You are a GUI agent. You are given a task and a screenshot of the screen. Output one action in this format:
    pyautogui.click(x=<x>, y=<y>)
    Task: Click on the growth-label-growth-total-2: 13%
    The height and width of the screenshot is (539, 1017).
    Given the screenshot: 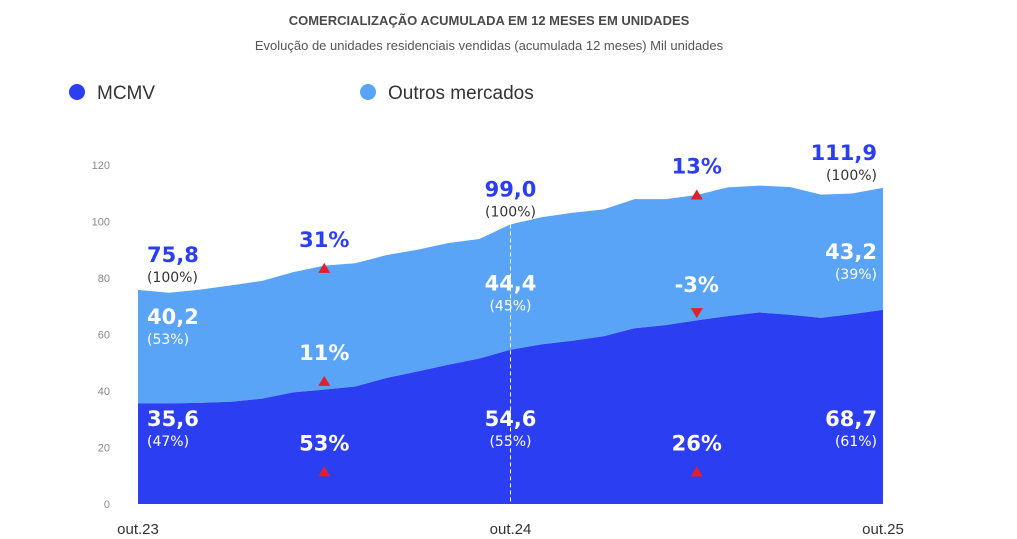 What is the action you would take?
    pyautogui.click(x=697, y=166)
    